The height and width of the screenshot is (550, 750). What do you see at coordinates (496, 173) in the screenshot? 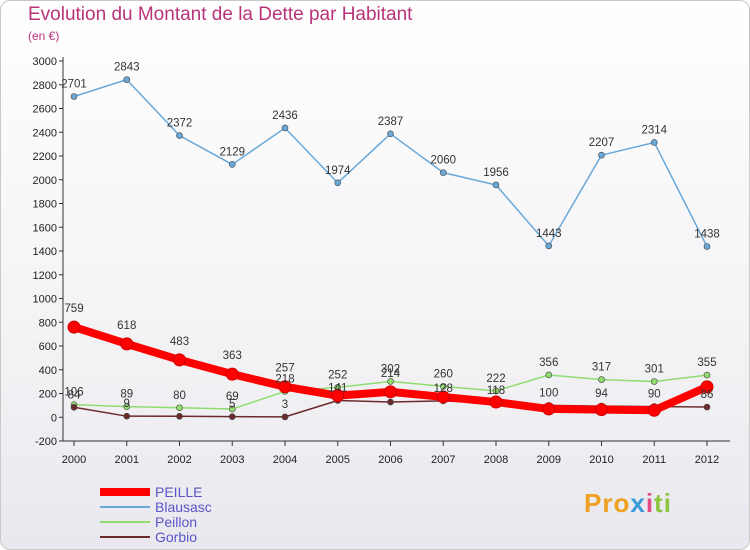
I see `data-label-blausasc: 1956` at bounding box center [496, 173].